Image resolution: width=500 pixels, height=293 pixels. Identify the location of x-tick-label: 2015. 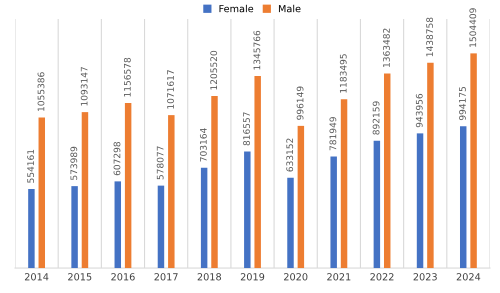
(80, 276).